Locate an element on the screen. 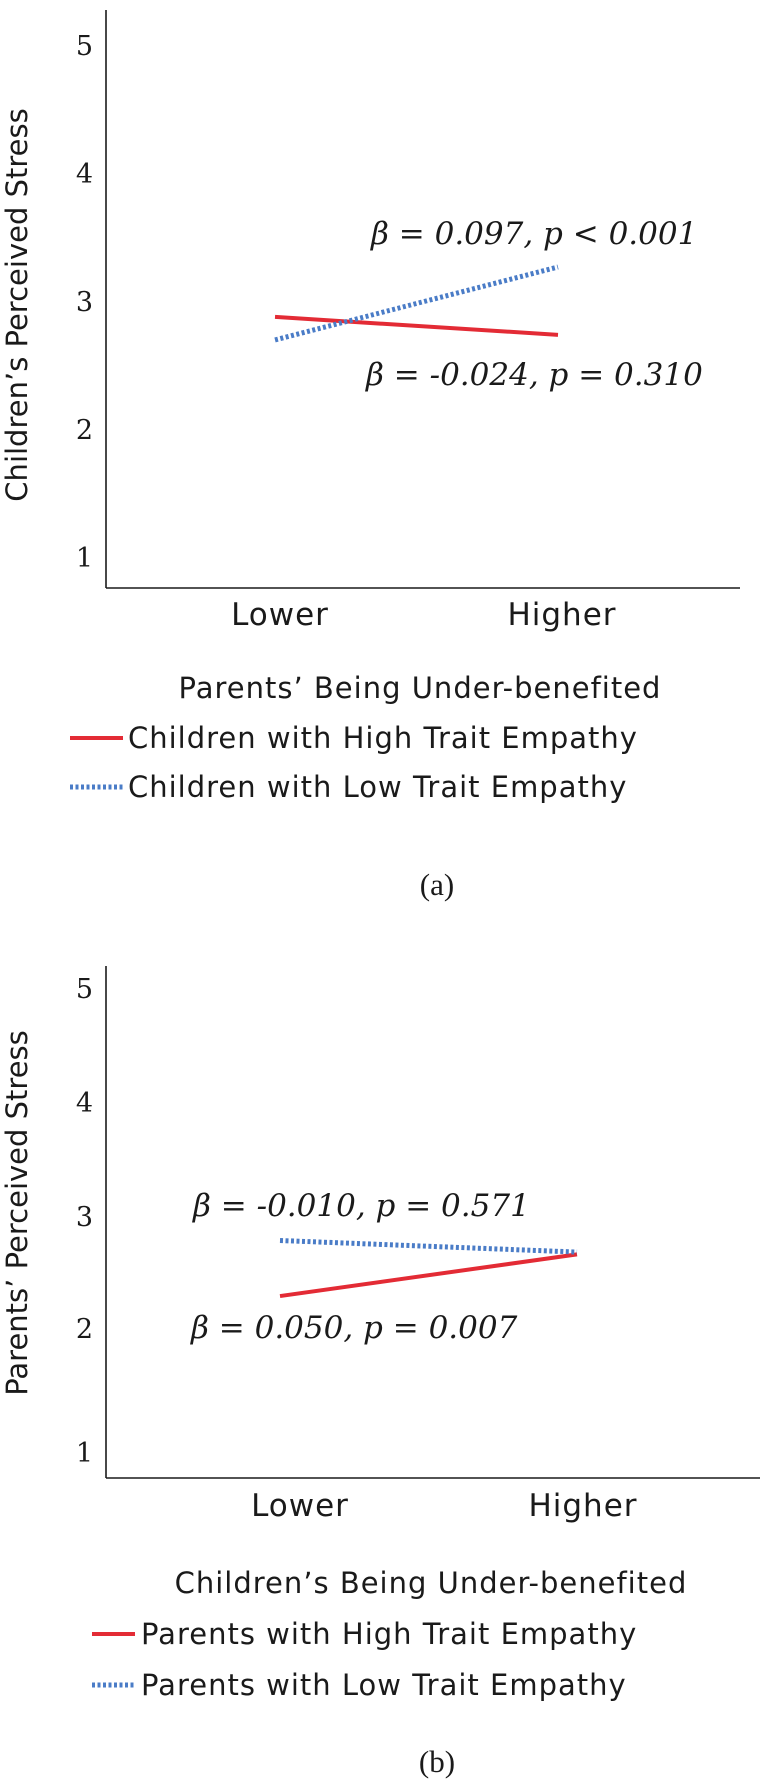 The image size is (764, 1781). legend-label-low-empathy: Parents with Low Trait Empathy is located at coordinates (384, 1685).